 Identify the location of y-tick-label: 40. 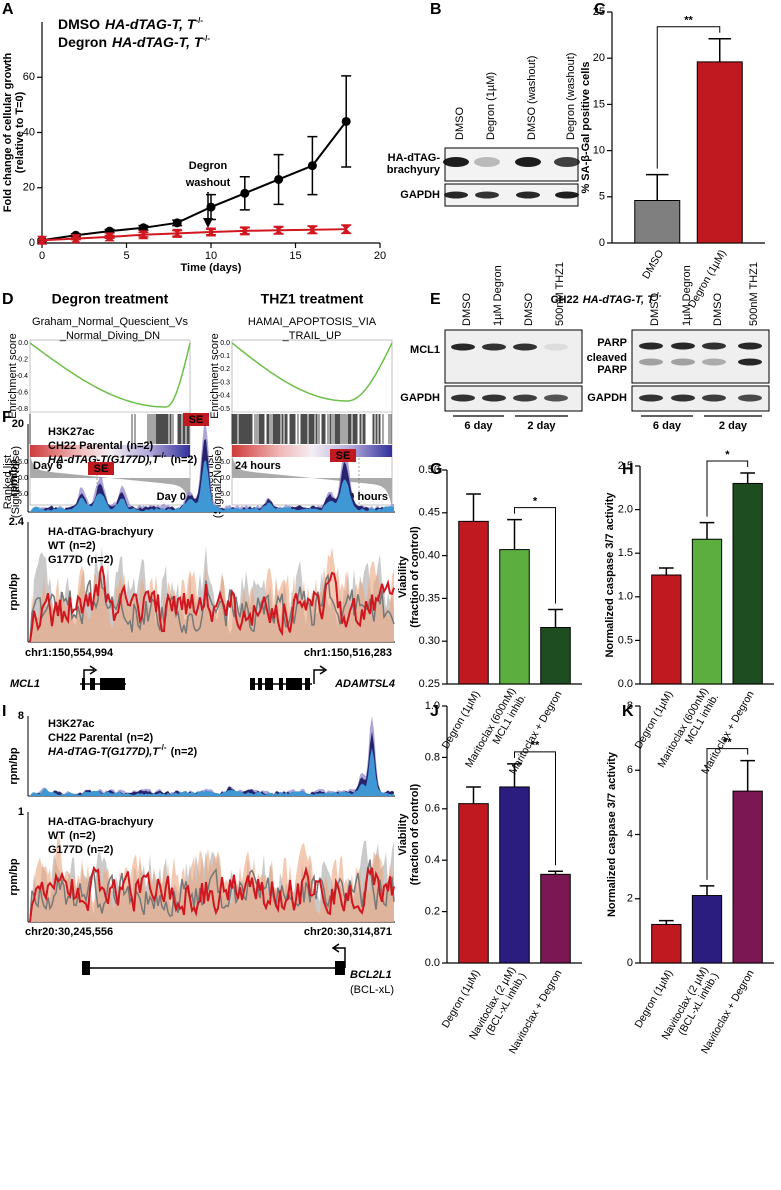
(29, 132).